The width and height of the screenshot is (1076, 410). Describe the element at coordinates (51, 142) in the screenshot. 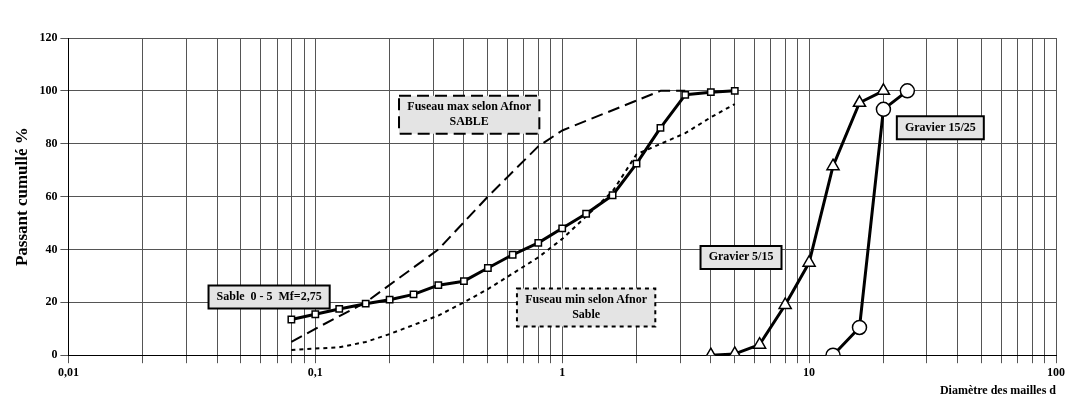

I see `y-tick-label: 80` at that location.